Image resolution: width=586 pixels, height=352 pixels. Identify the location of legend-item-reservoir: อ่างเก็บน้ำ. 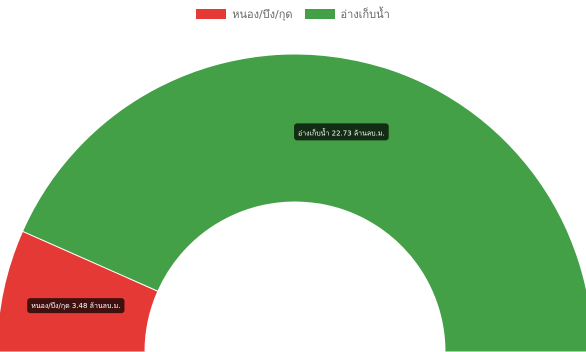
(347, 14).